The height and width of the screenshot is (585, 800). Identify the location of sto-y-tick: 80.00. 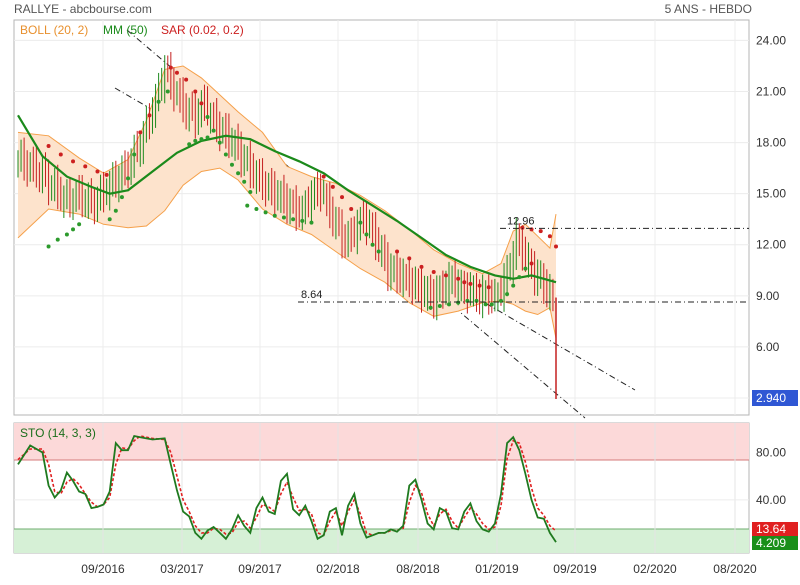
(771, 453).